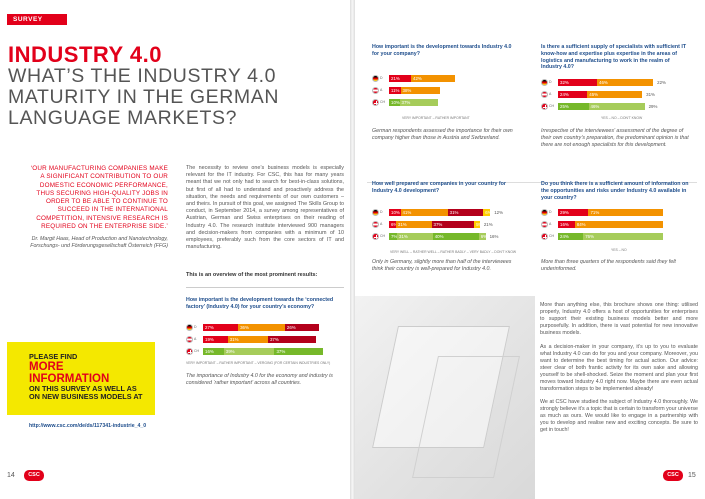  I want to click on bar-row-de: D 10%41%31%6%12%, so click(447, 212).